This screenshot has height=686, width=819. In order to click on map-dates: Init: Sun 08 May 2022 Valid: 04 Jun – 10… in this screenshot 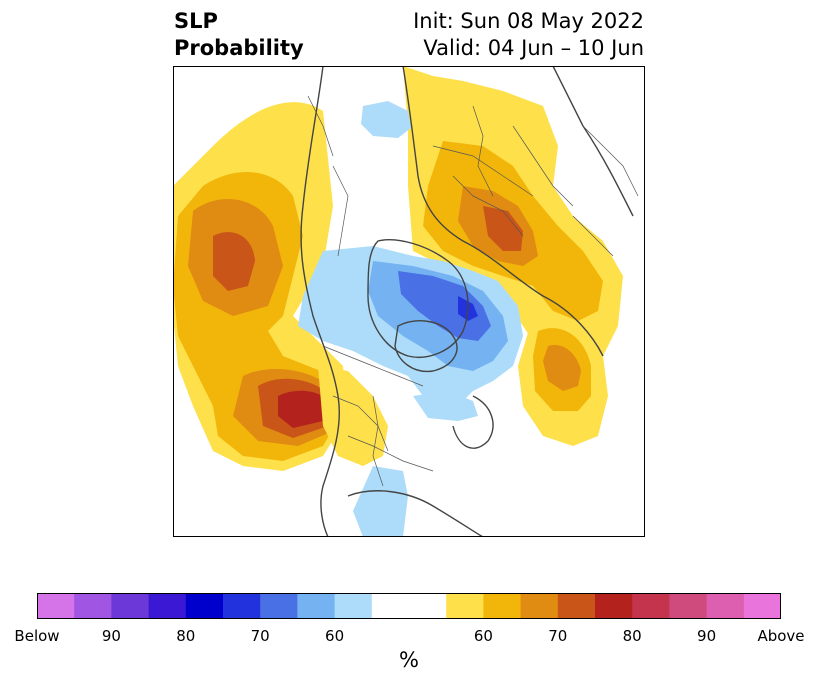, I will do `click(528, 35)`.